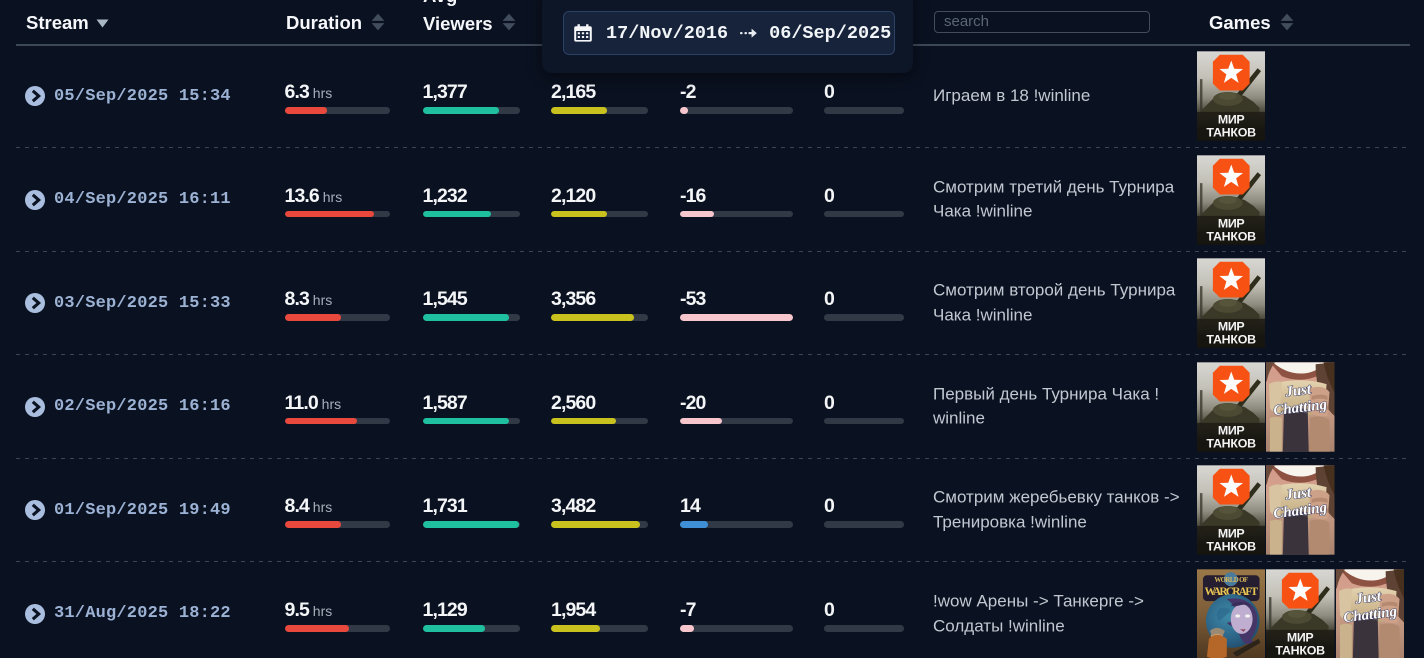 The height and width of the screenshot is (658, 1424). Describe the element at coordinates (1231, 580) in the screenshot. I see `svg-text: WORLD OF` at that location.